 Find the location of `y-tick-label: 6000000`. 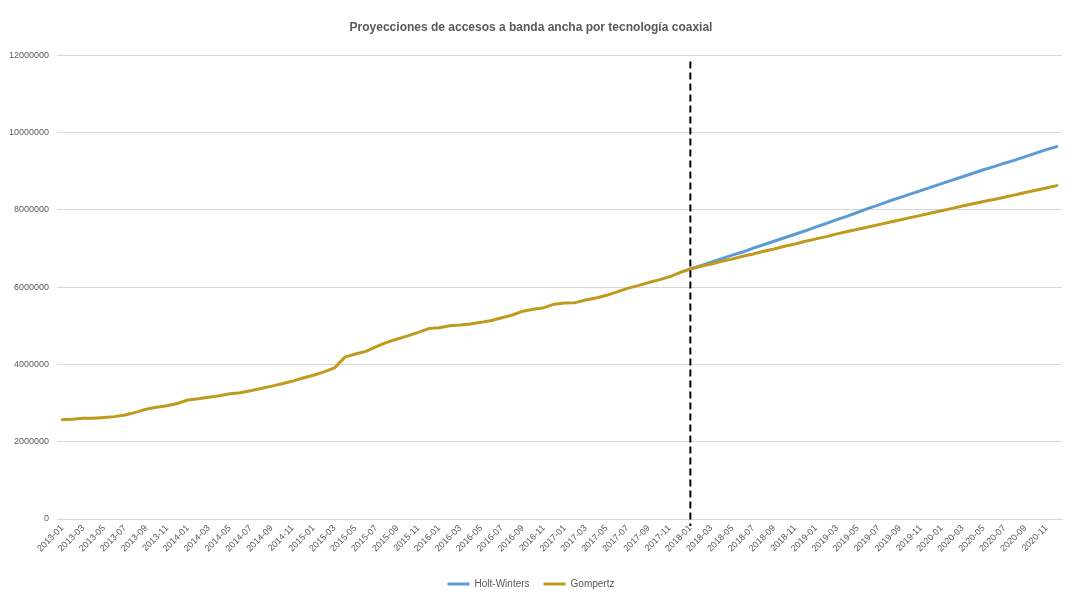

y-tick-label: 6000000 is located at coordinates (31, 286).